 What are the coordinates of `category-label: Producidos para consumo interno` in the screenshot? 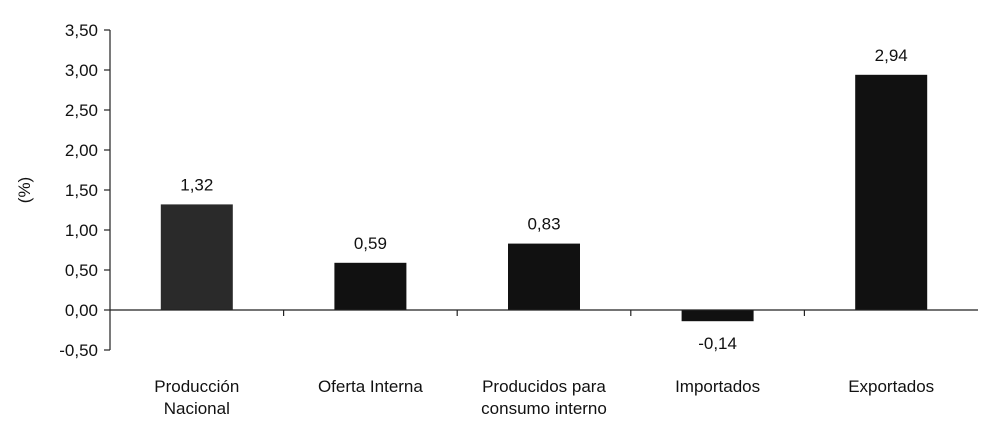 It's located at (544, 397).